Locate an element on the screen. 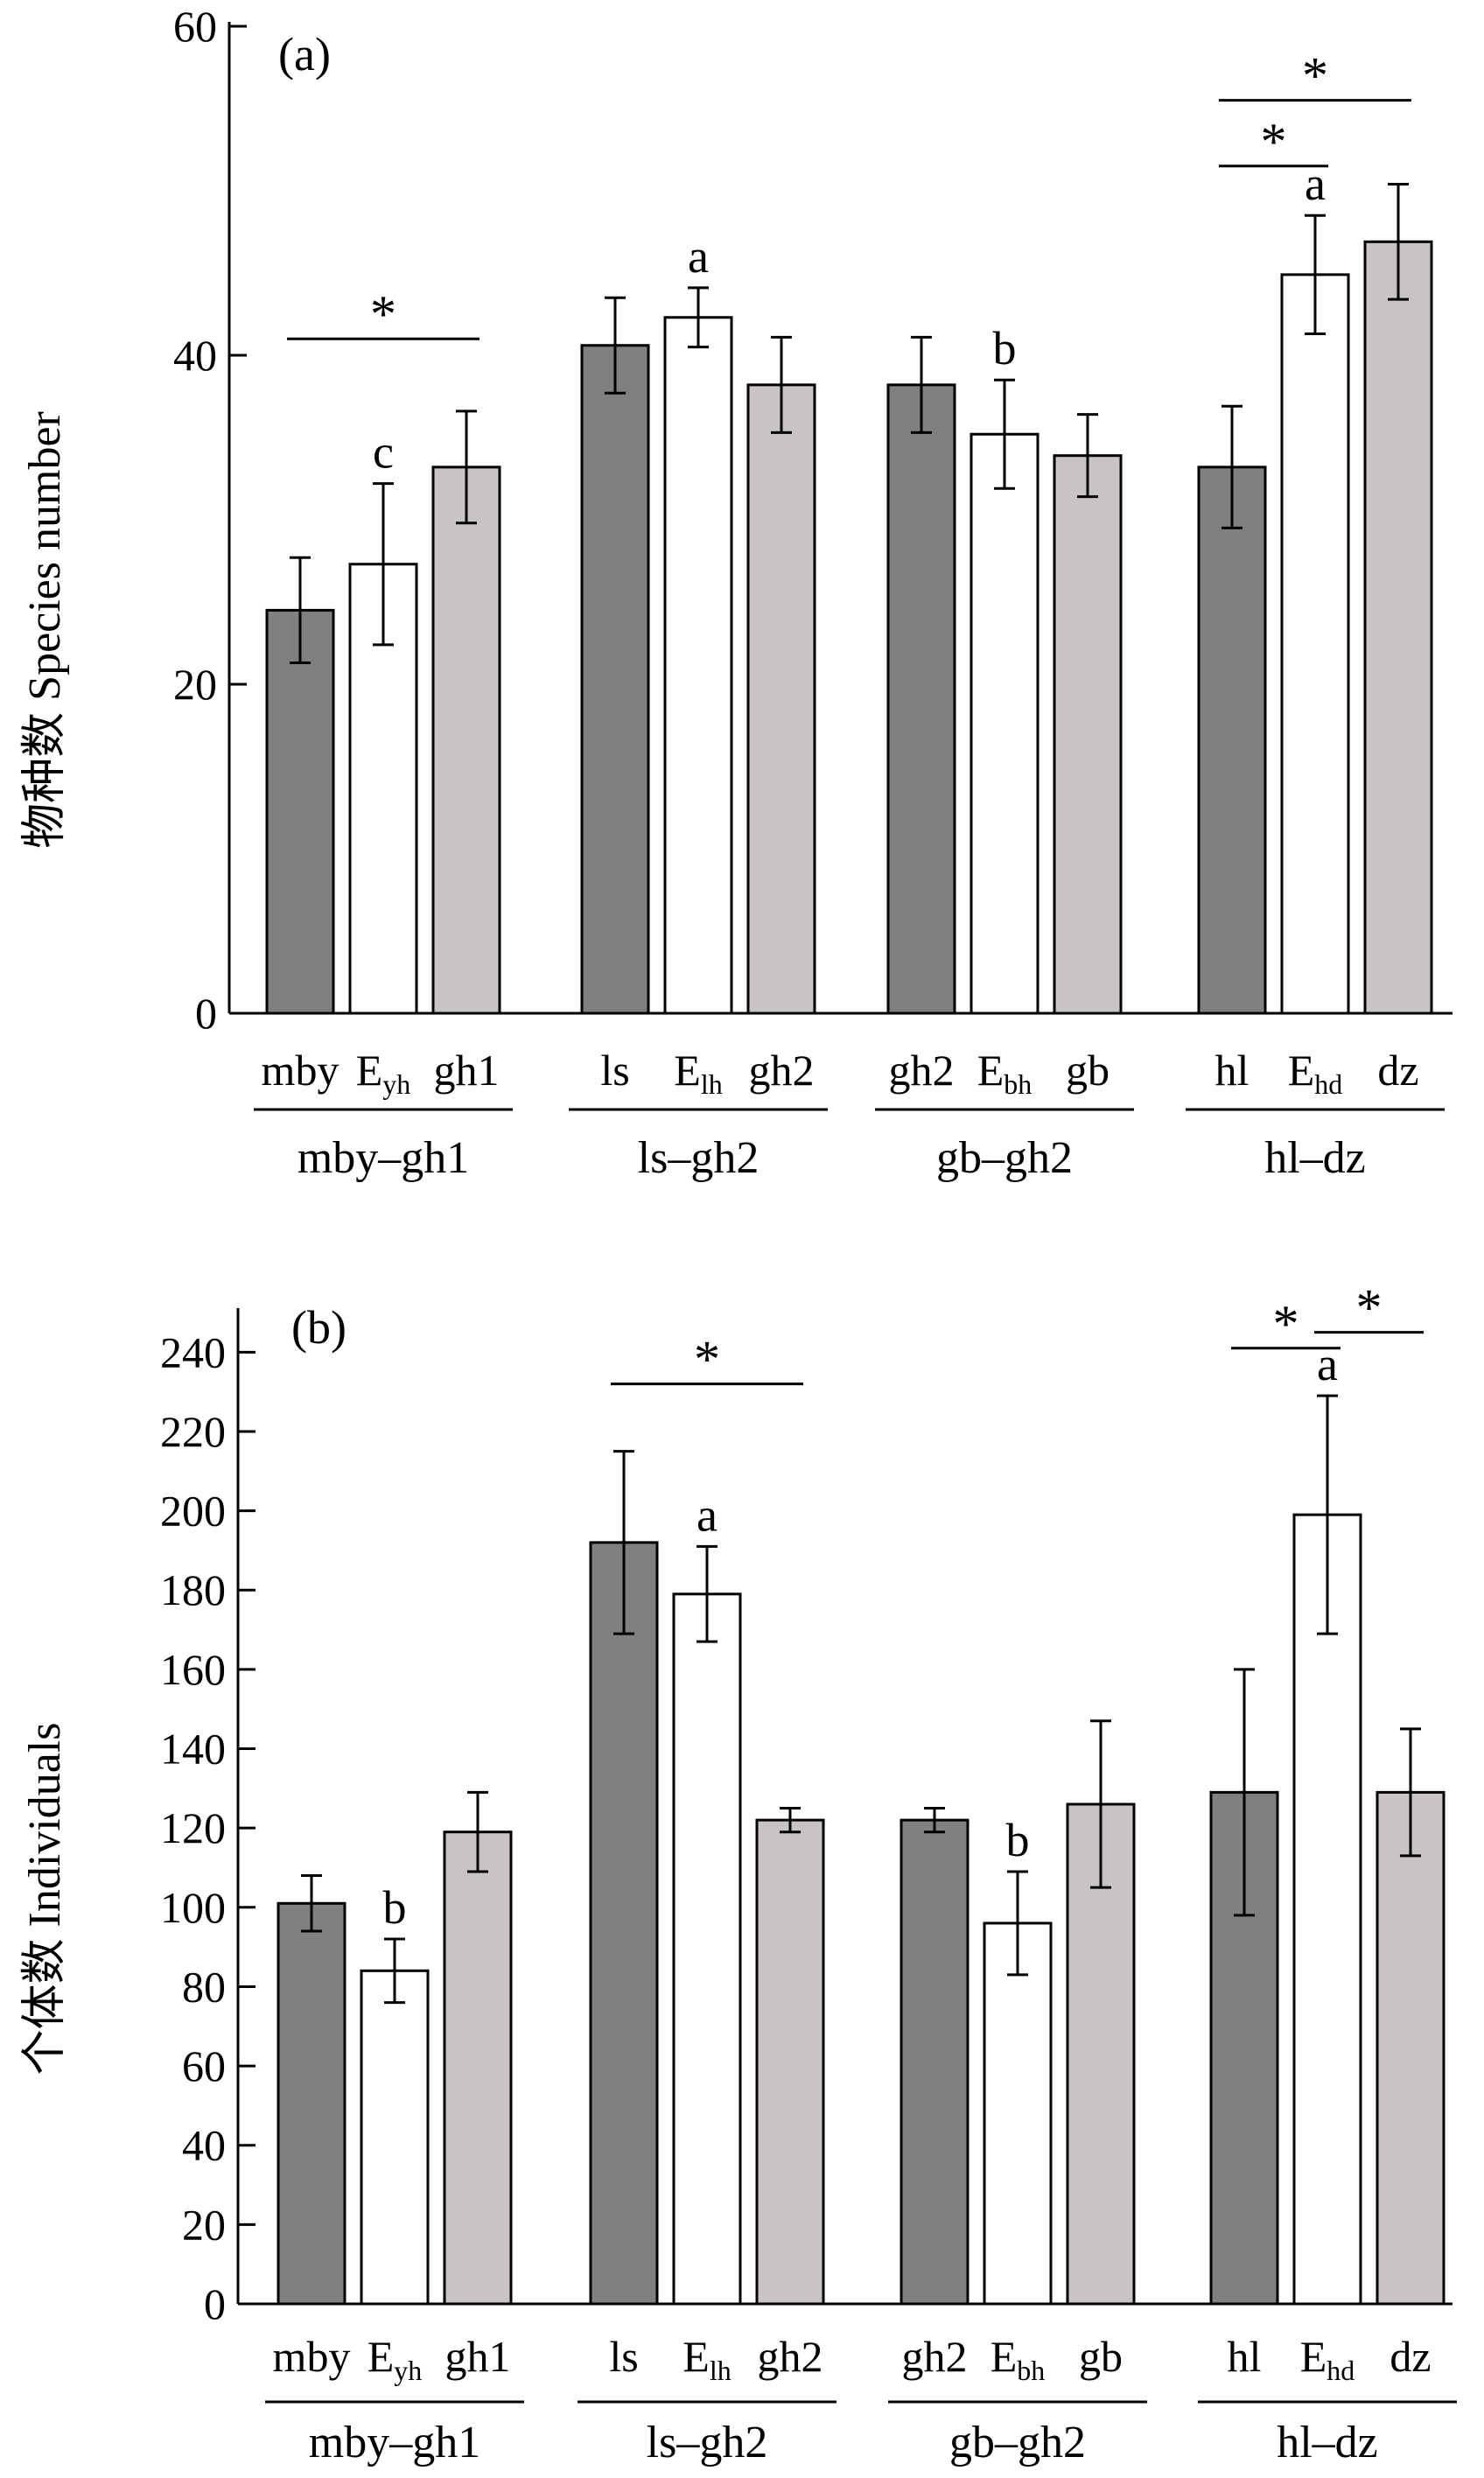 This screenshot has height=2478, width=1484. category-label-base: gb is located at coordinates (1088, 1070).